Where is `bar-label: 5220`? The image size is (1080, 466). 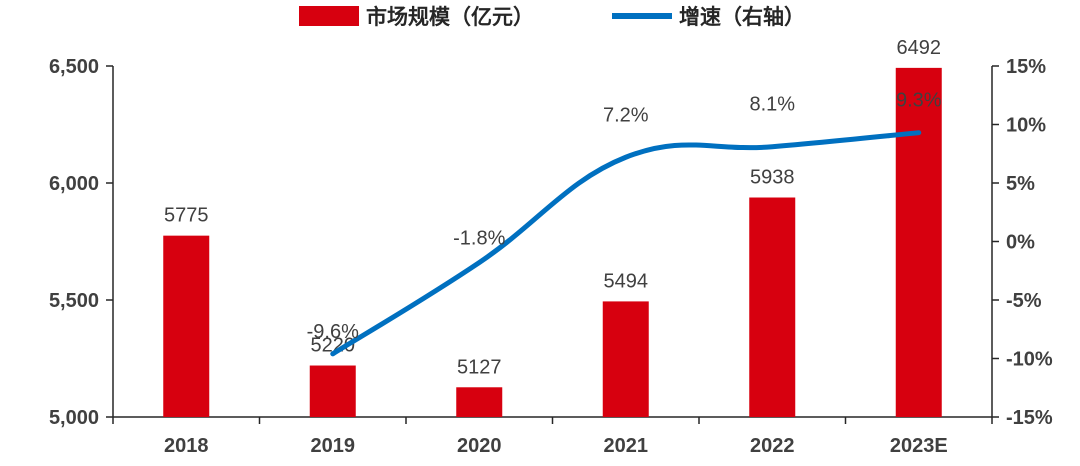
bar-label: 5220 is located at coordinates (333, 346).